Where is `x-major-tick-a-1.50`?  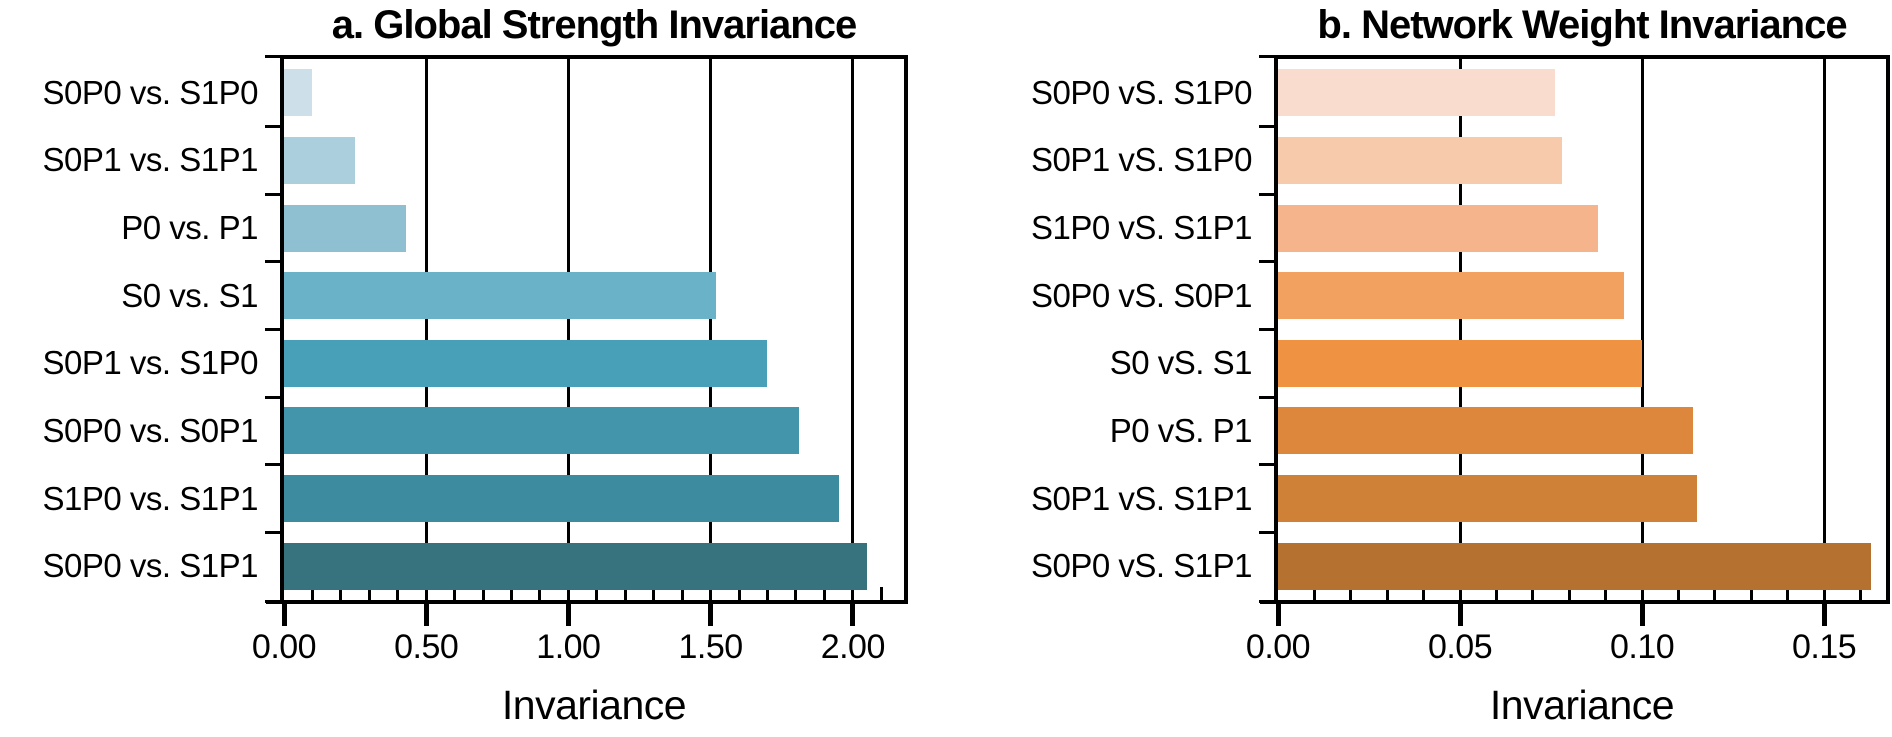 x-major-tick-a-1.50 is located at coordinates (711, 615).